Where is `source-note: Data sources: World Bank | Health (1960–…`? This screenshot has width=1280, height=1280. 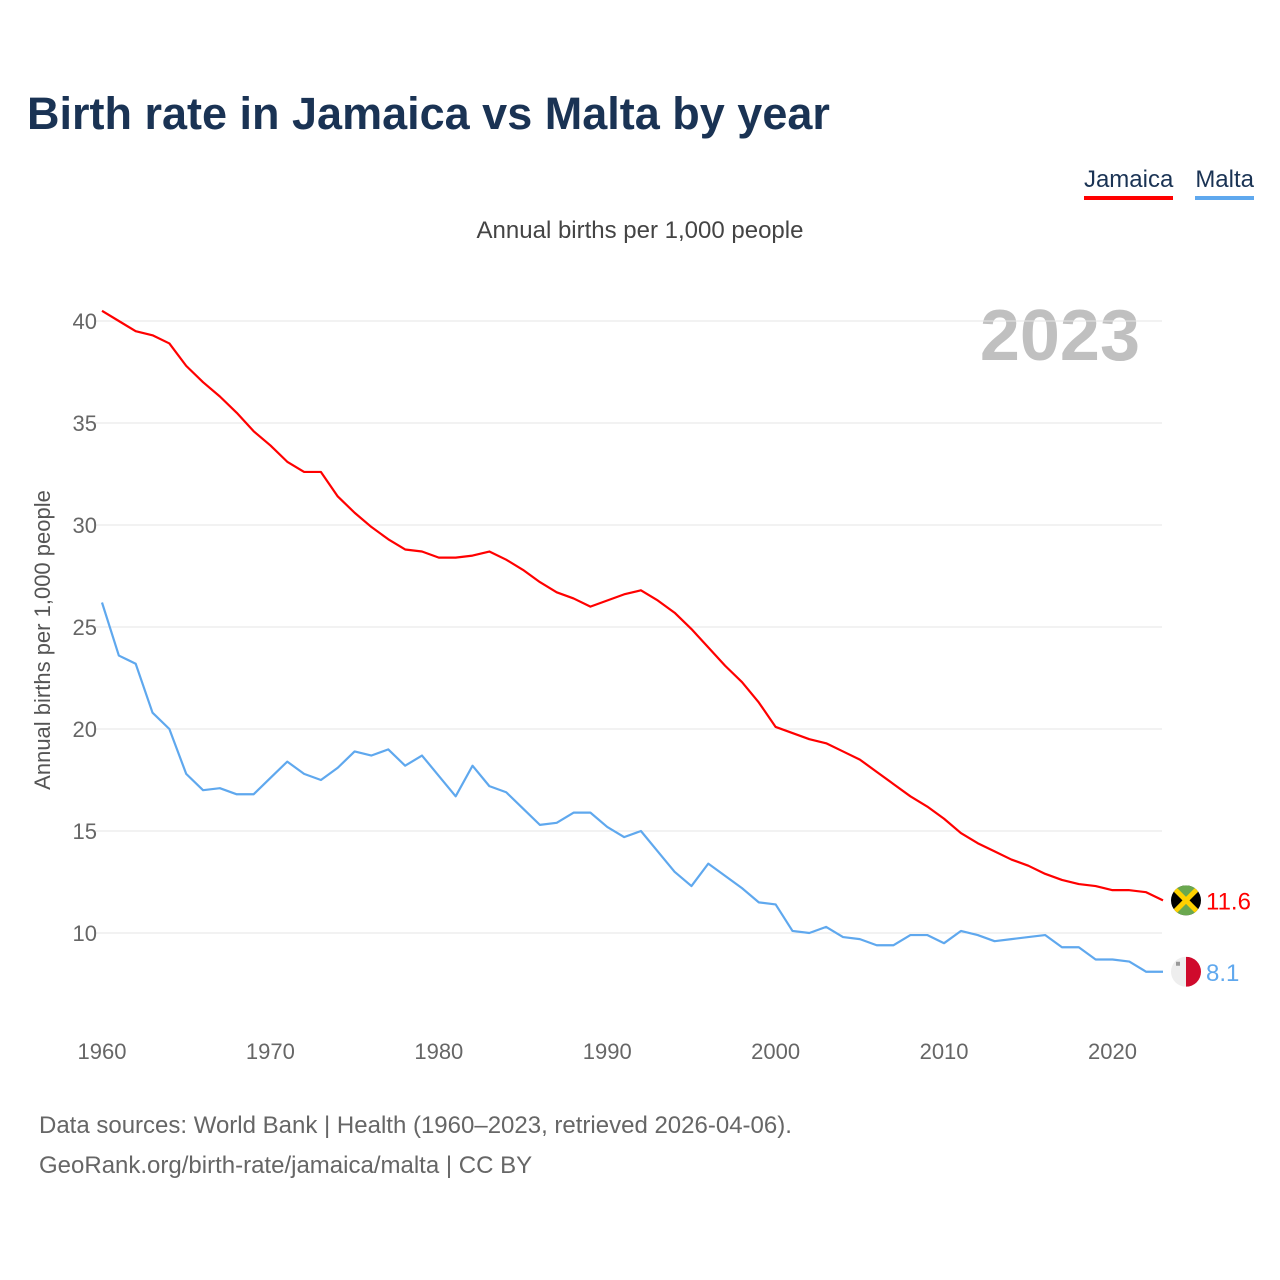 source-note: Data sources: World Bank | Health (1960–… is located at coordinates (415, 1146).